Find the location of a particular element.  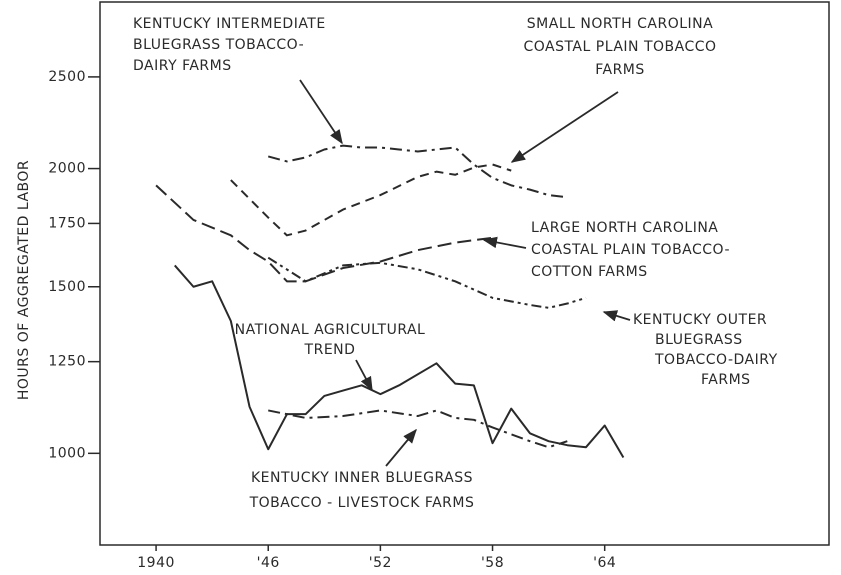

annotation: COTTON FARMS is located at coordinates (589, 272).